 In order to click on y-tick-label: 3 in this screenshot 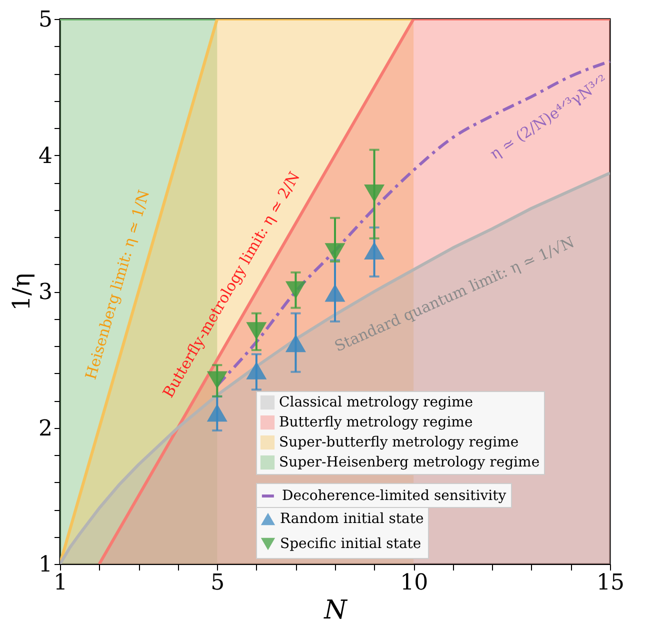, I will do `click(45, 292)`.